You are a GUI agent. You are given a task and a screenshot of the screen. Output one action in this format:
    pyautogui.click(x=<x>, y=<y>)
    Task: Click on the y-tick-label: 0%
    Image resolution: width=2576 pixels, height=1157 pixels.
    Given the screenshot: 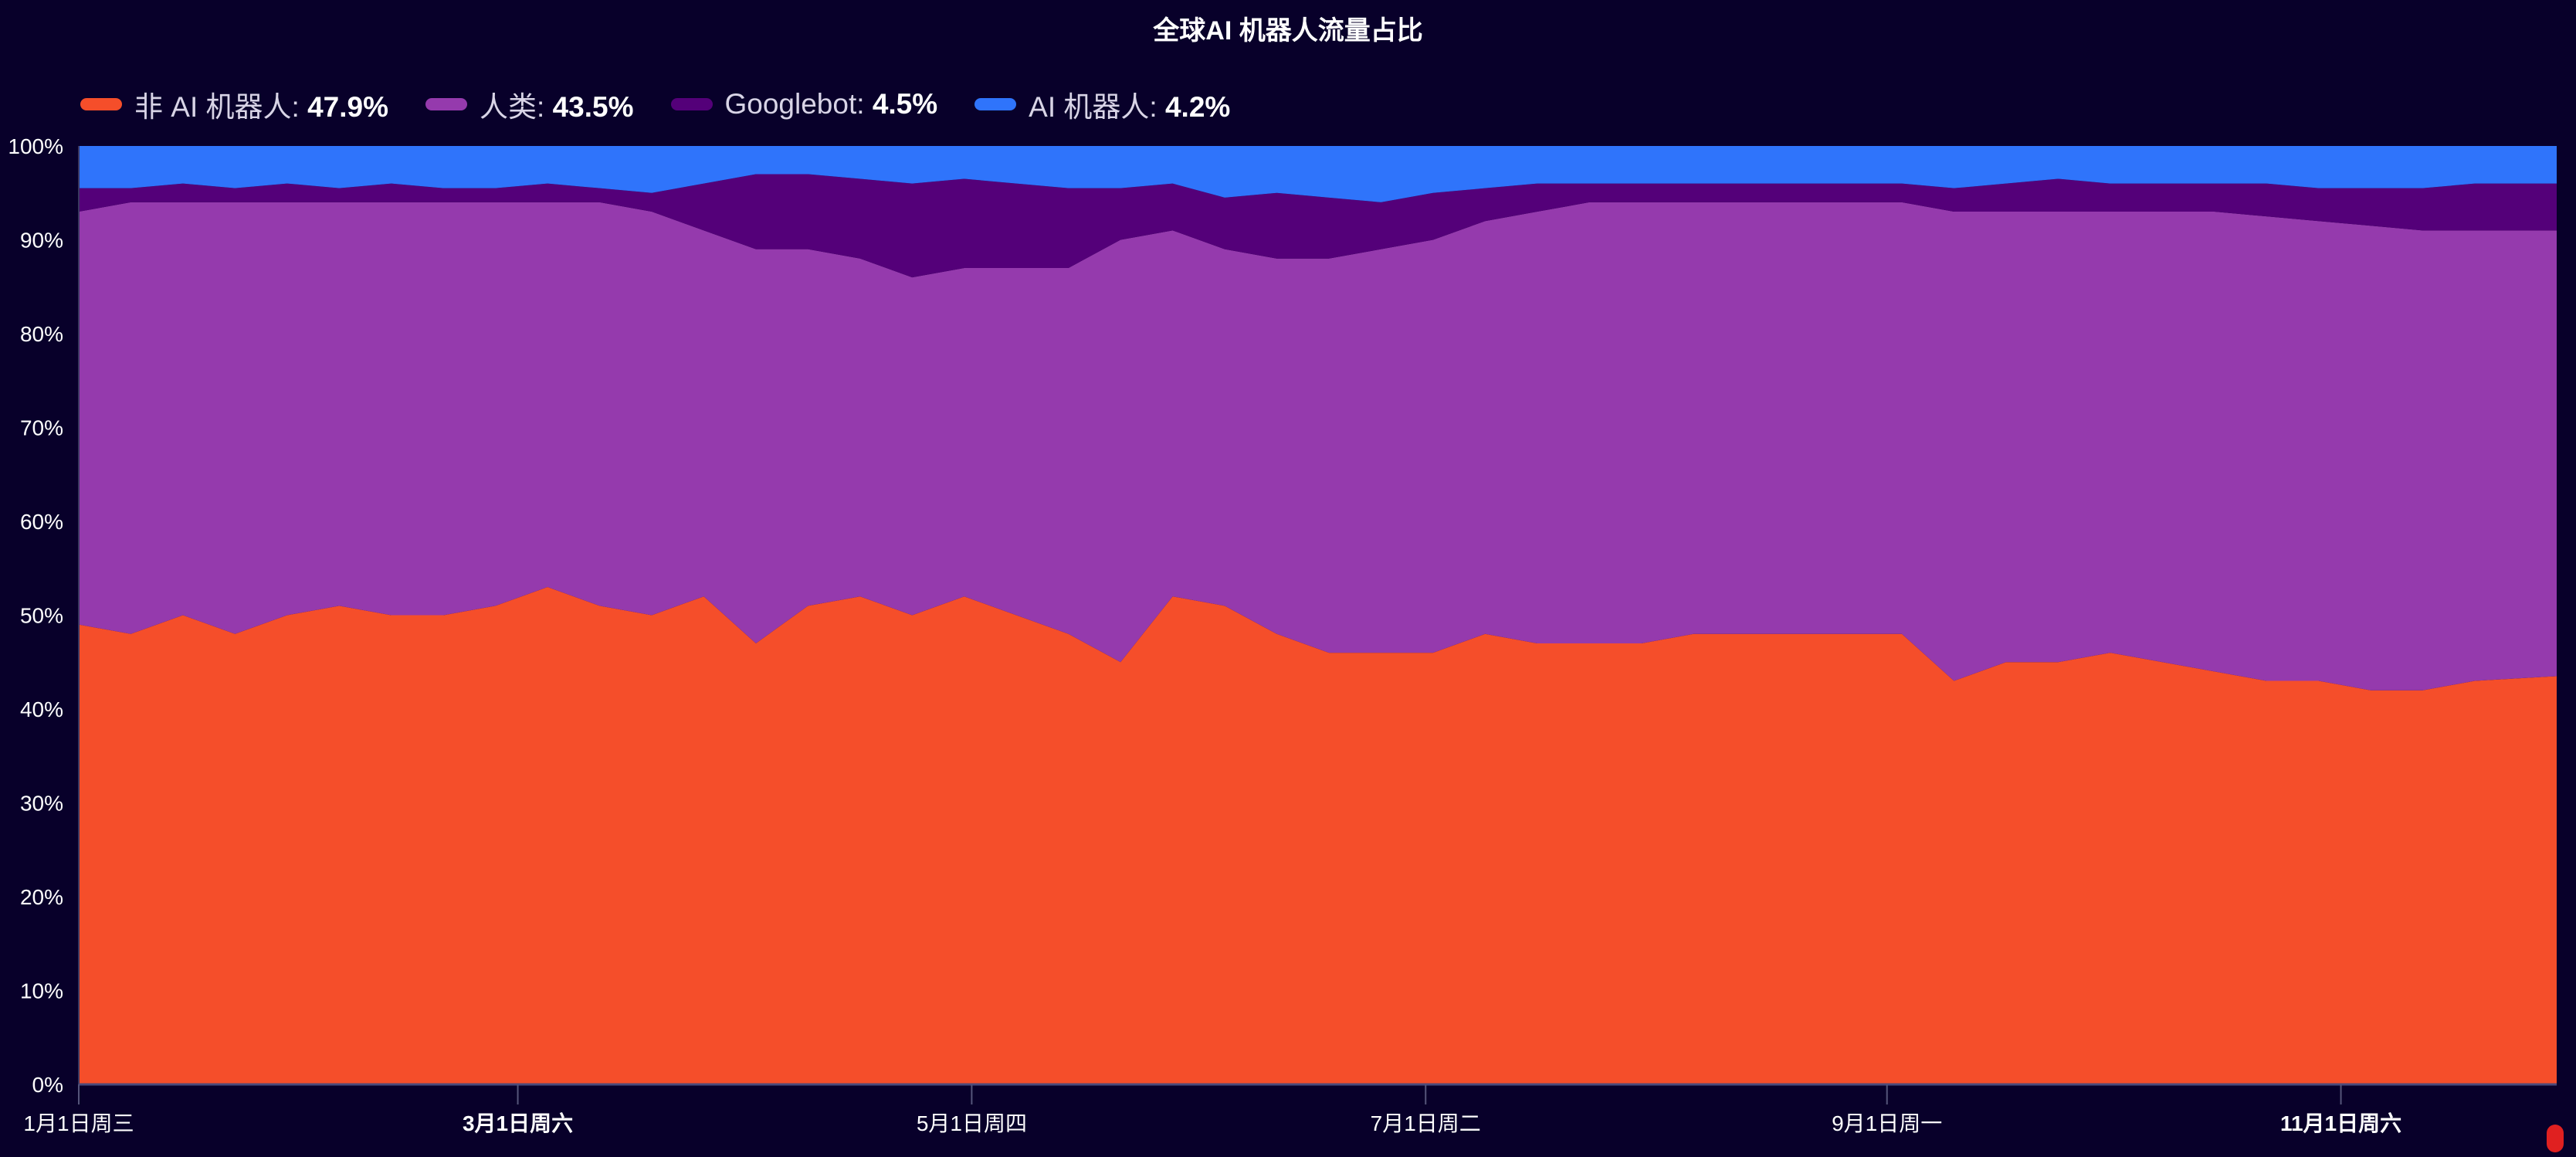 What is the action you would take?
    pyautogui.click(x=47, y=1085)
    